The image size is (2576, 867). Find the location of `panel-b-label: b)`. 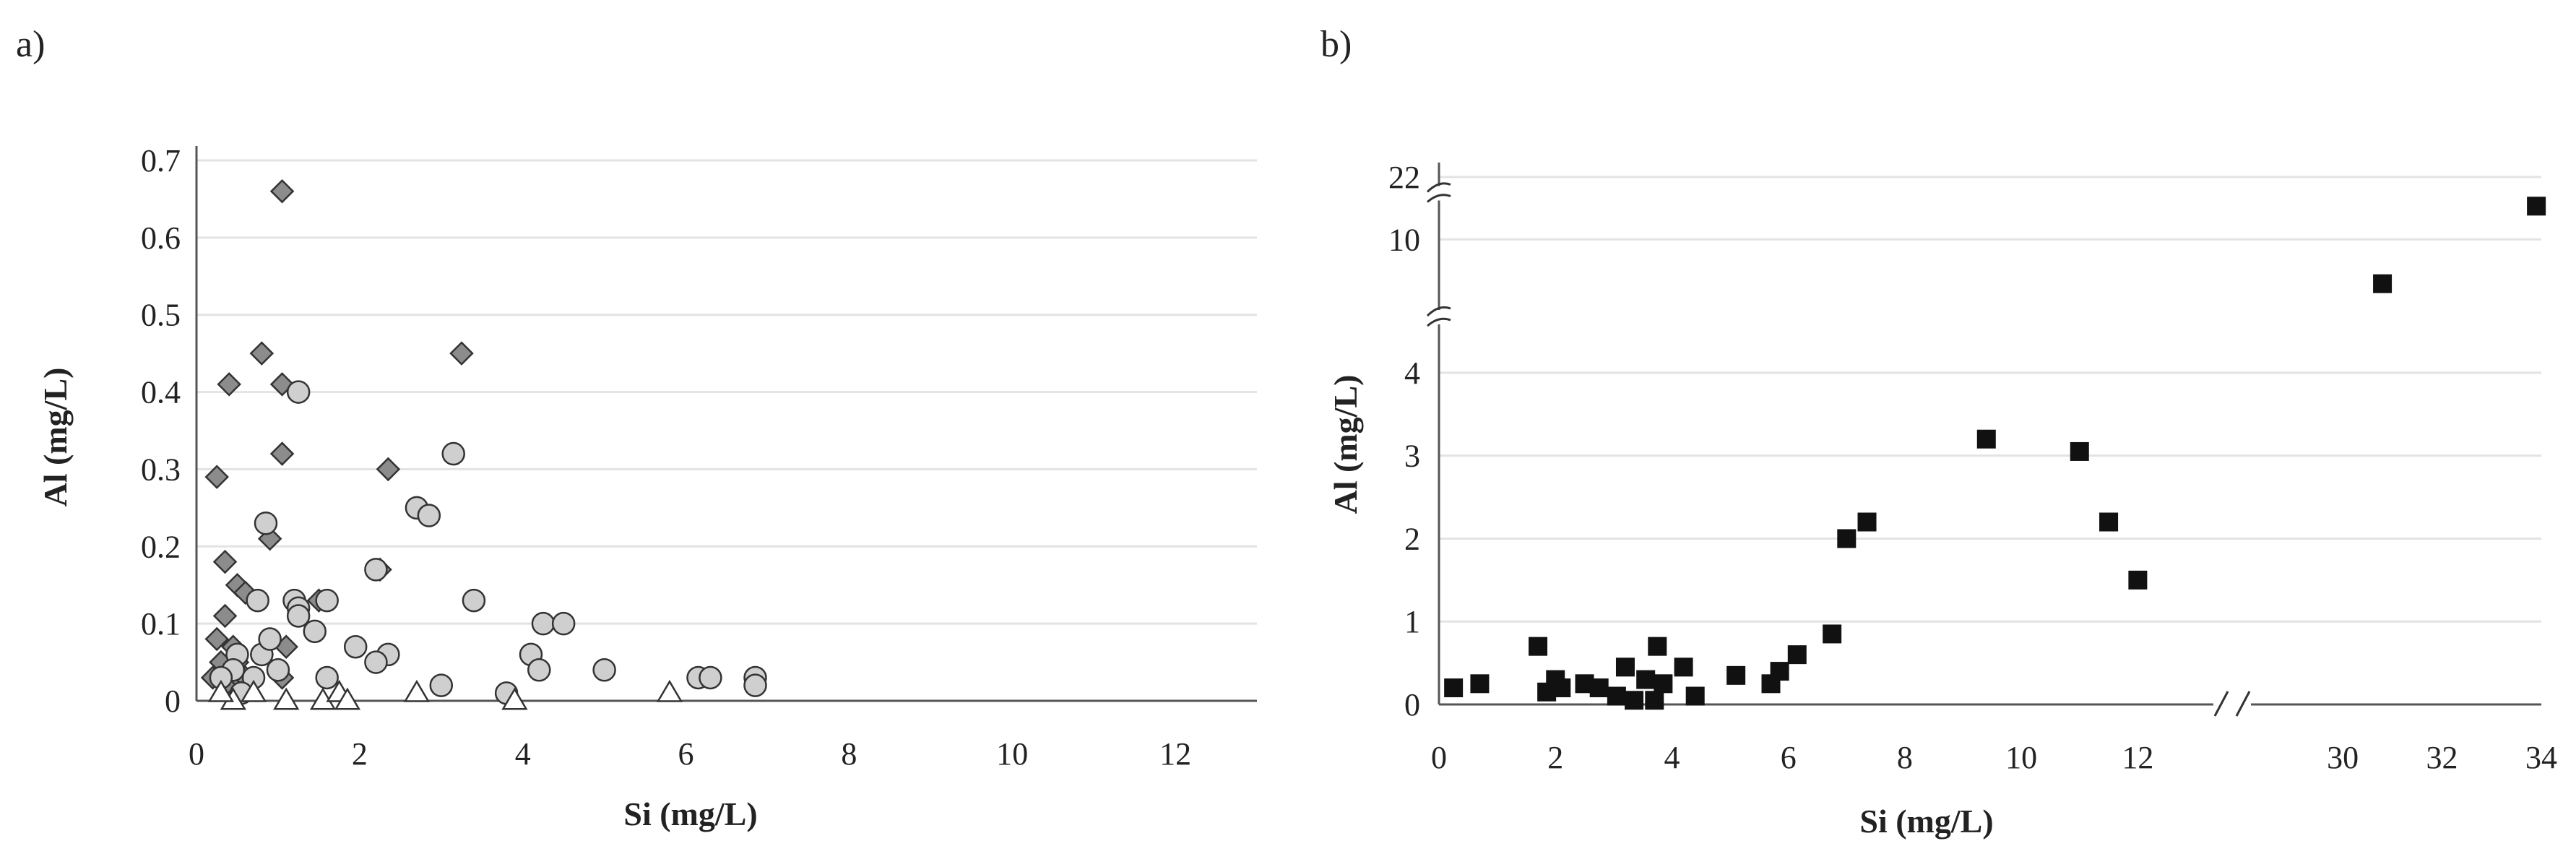

panel-b-label: b) is located at coordinates (1336, 44).